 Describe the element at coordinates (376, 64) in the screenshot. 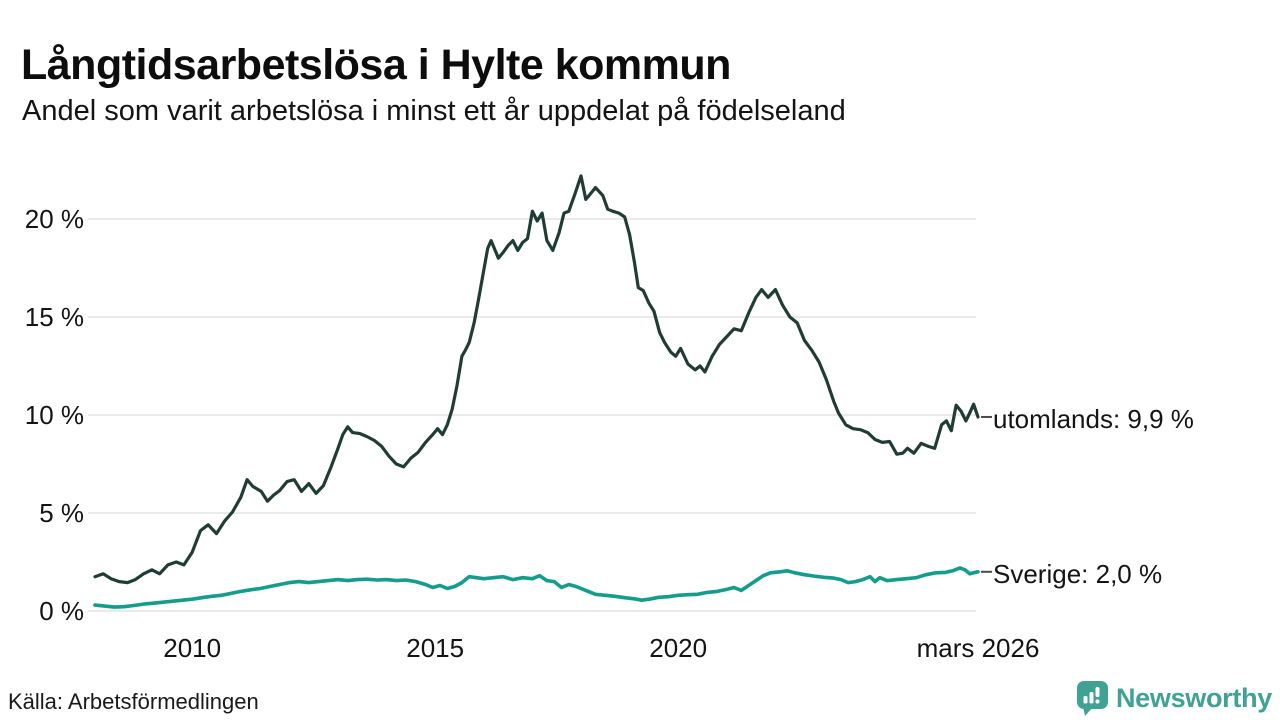

I see `page-title: Långtidsarbetslösa i Hylte kommun` at that location.